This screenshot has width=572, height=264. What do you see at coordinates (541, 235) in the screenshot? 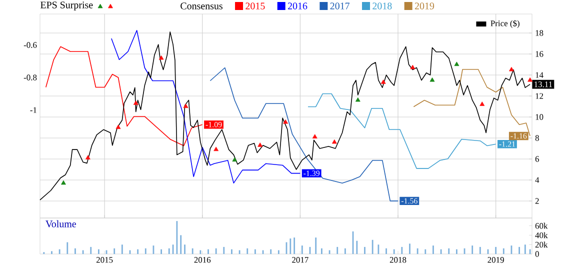
I see `y2-tick-label: 40k` at bounding box center [541, 235].